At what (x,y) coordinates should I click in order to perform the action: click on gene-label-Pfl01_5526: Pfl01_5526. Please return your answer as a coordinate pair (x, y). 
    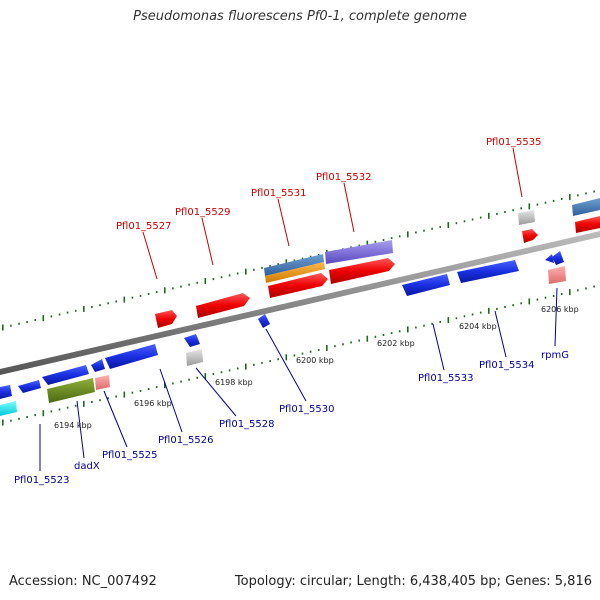
    Looking at the image, I should click on (186, 440).